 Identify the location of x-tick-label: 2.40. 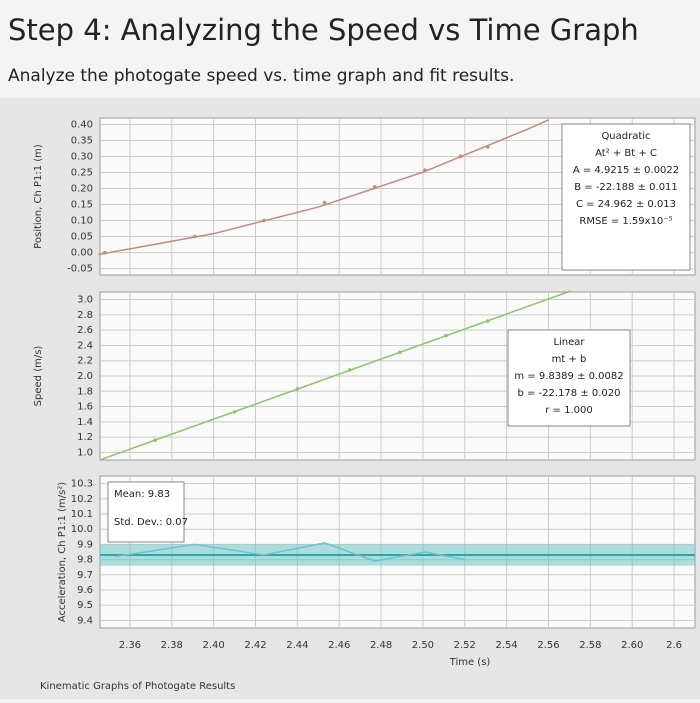
(214, 645).